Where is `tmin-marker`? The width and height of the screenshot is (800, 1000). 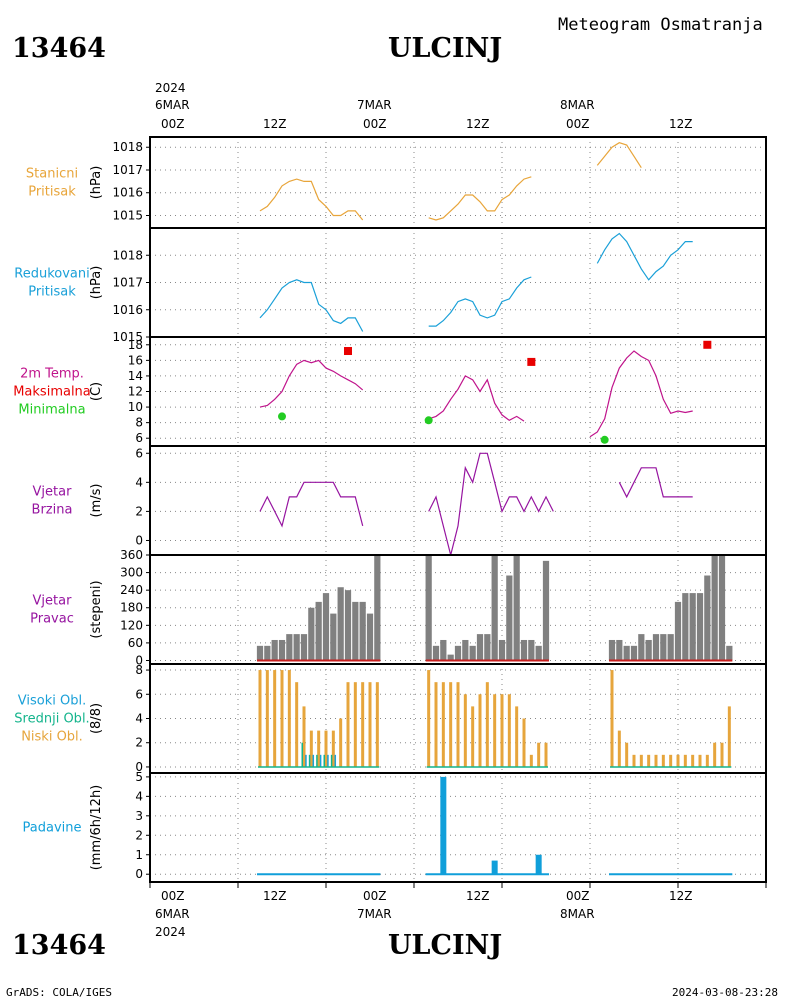 tmin-marker is located at coordinates (428, 420).